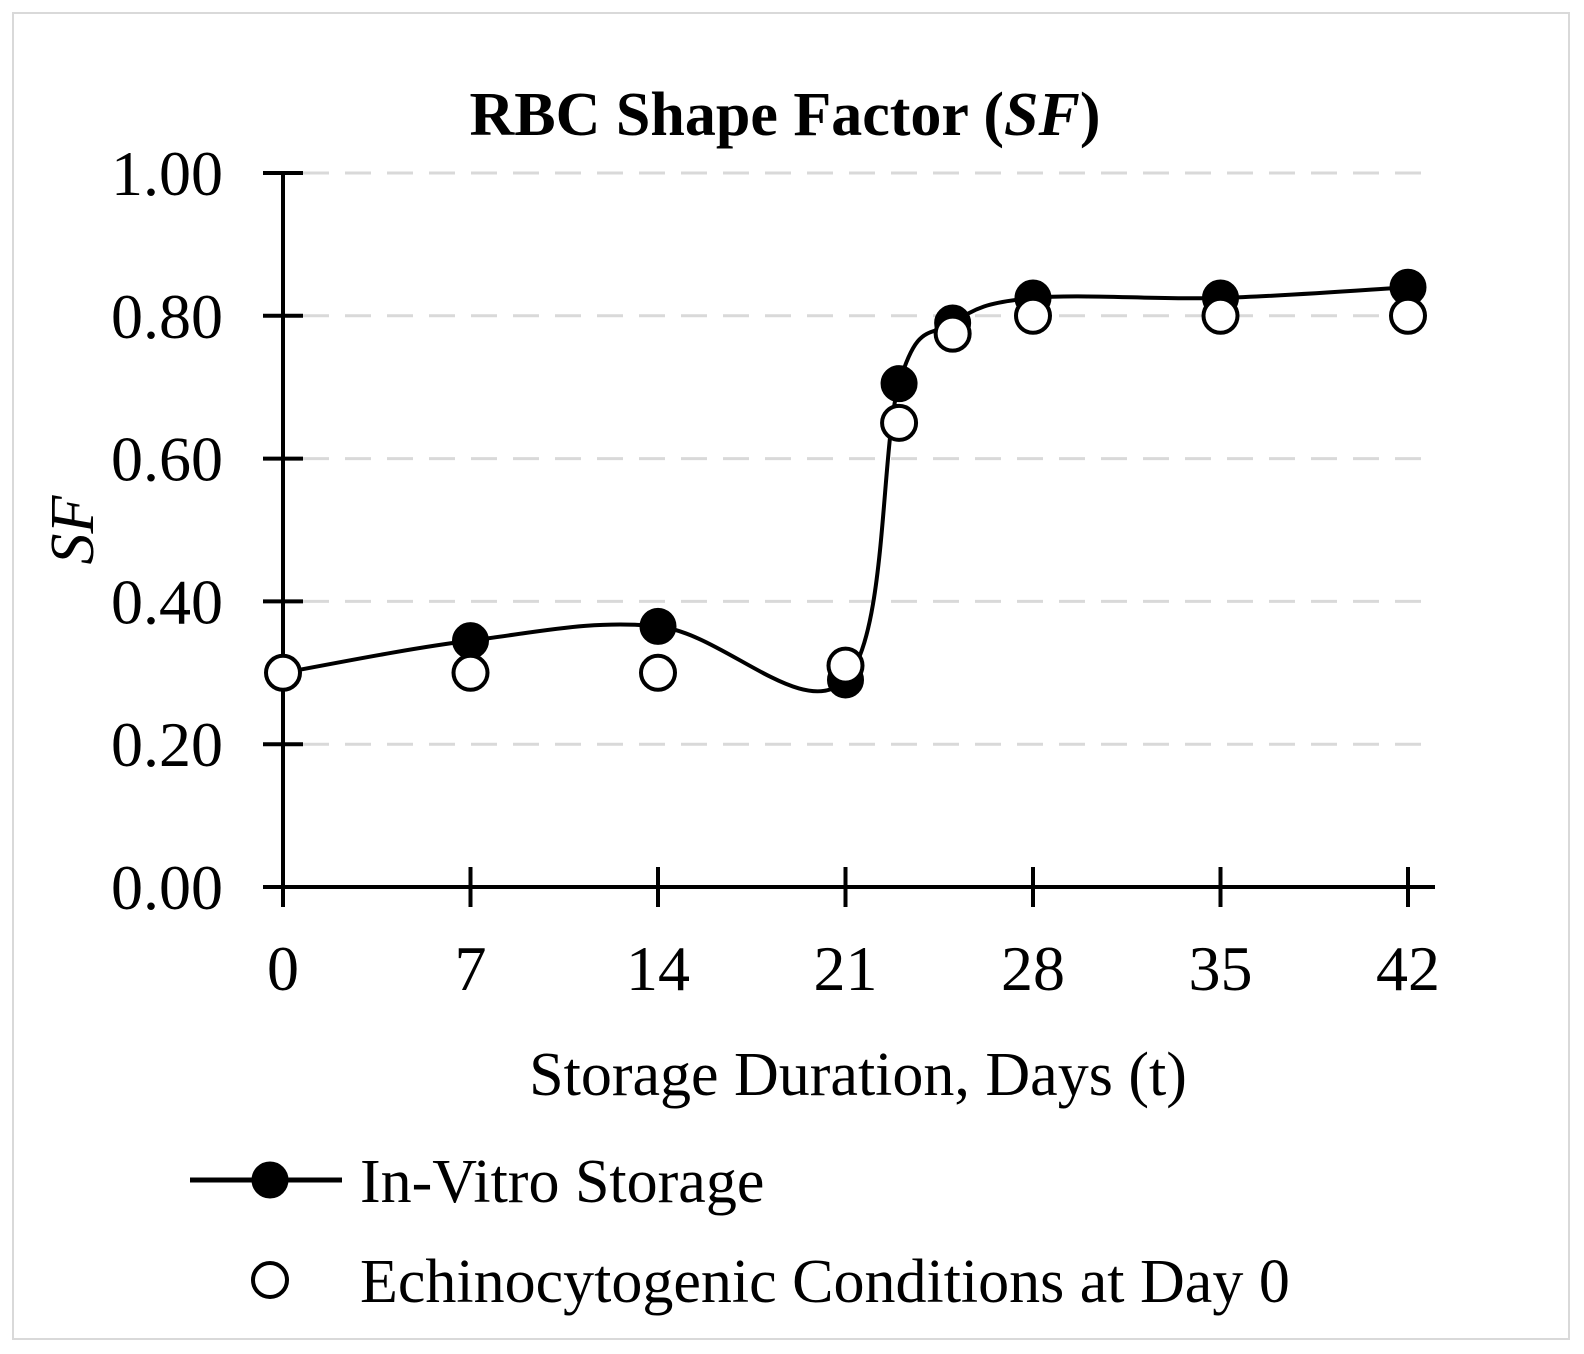  I want to click on x-tick-label: 28, so click(1033, 968).